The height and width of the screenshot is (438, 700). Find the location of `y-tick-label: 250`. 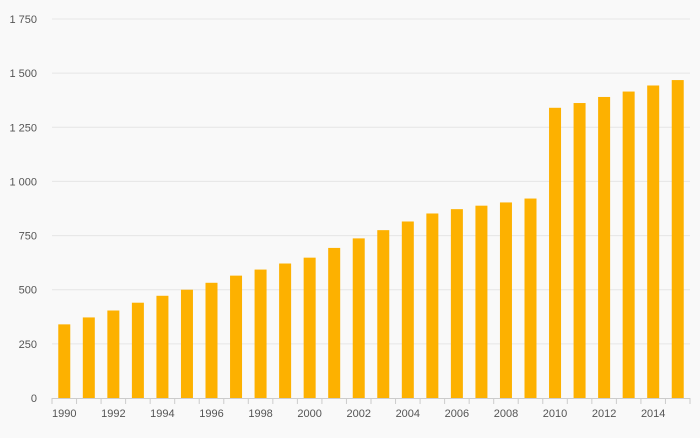

y-tick-label: 250 is located at coordinates (28, 345).